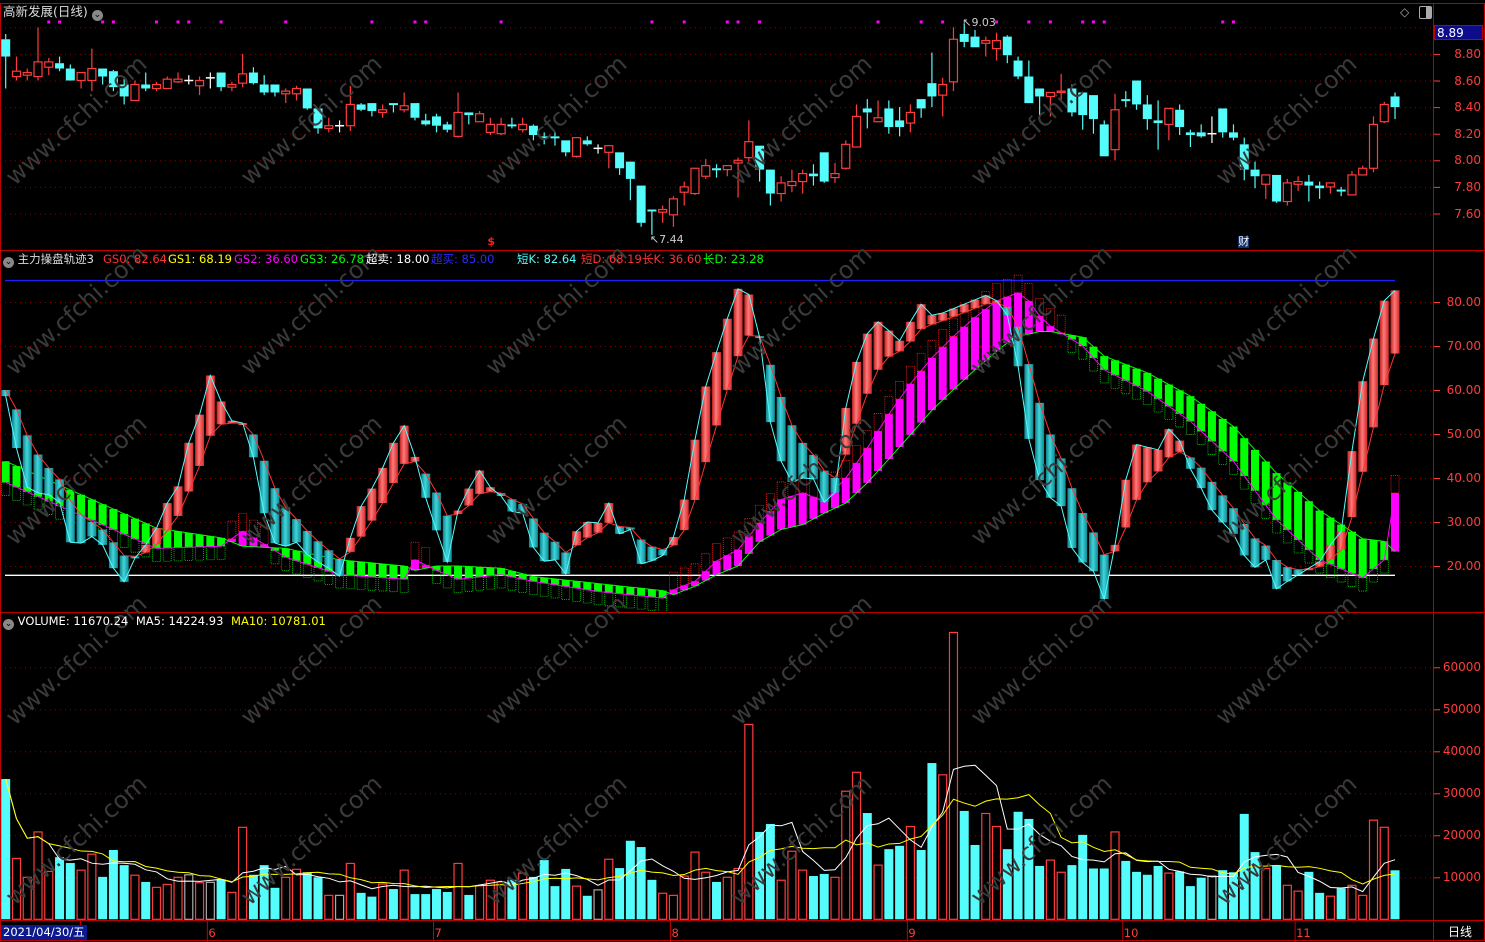 This screenshot has width=1485, height=942. What do you see at coordinates (45, 11) in the screenshot?
I see `stock-title-text: 高新发展(日线)` at bounding box center [45, 11].